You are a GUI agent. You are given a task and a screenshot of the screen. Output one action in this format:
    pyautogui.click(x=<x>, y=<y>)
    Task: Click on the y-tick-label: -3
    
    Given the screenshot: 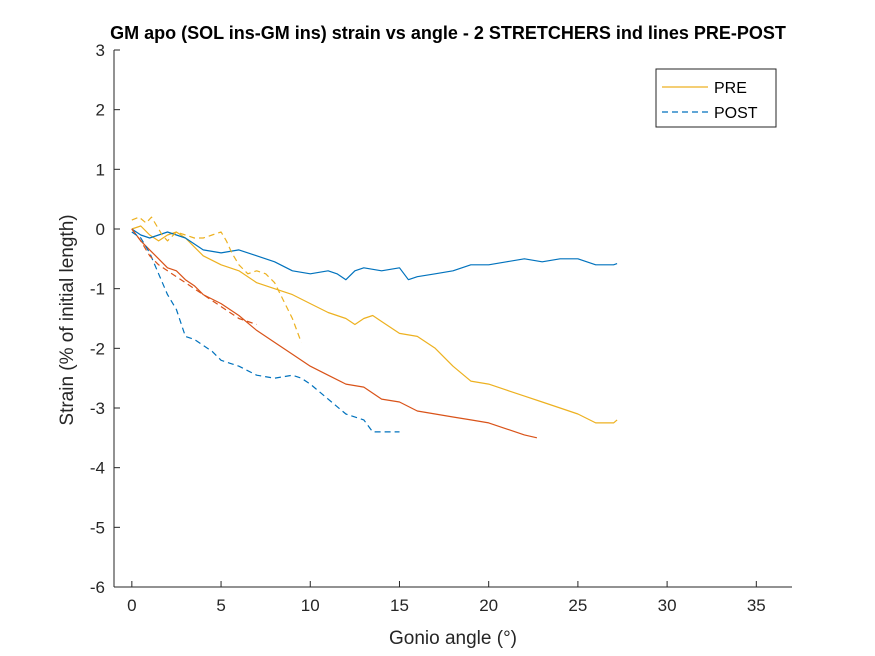 What is the action you would take?
    pyautogui.click(x=97, y=408)
    